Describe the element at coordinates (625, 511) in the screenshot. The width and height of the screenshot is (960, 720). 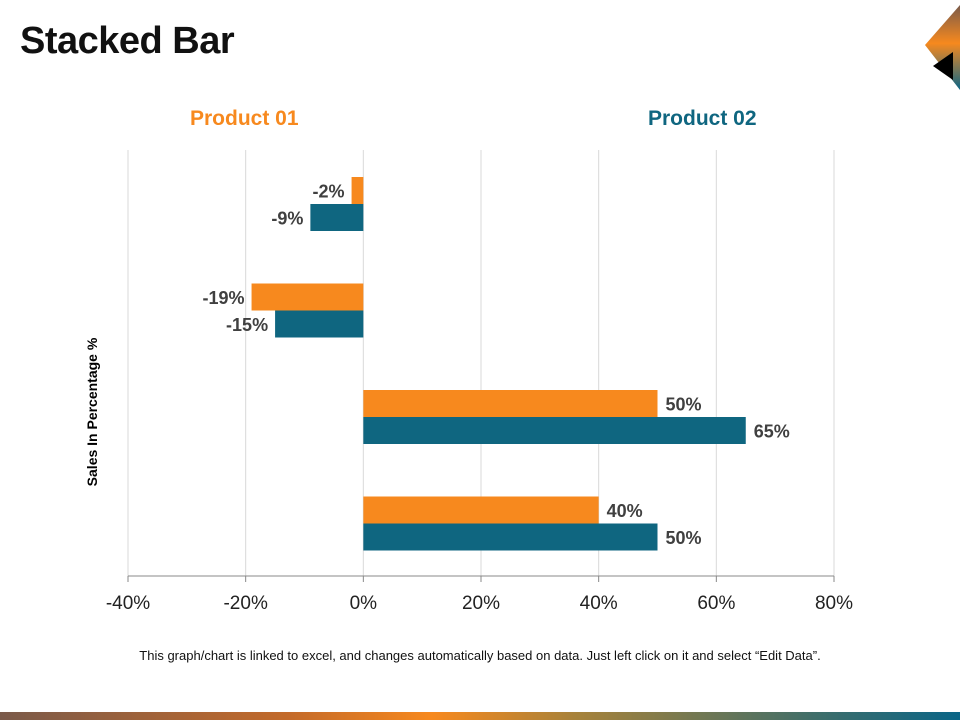
I see `data-label: 40%` at that location.